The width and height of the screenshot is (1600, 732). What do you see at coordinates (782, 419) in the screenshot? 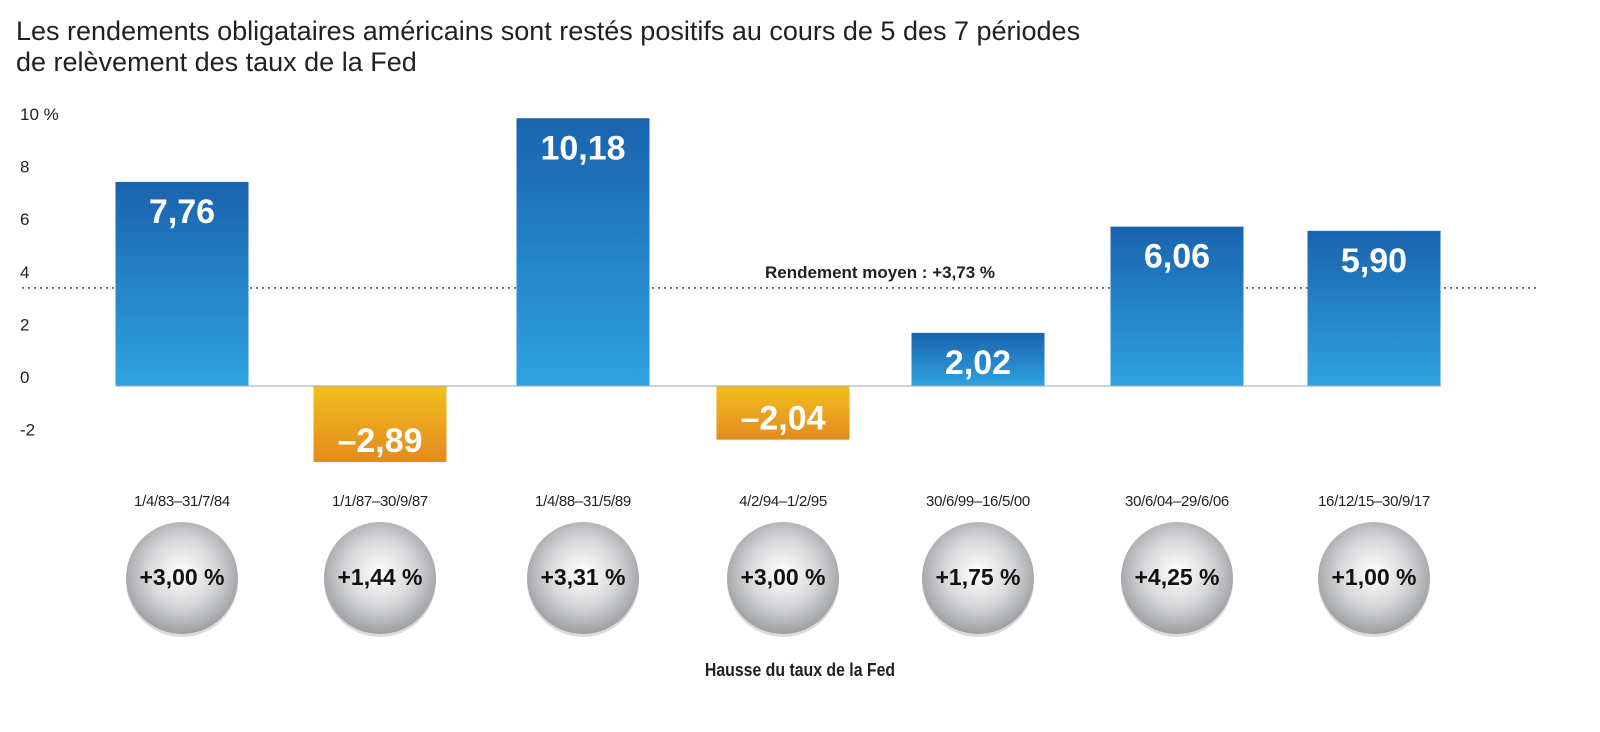
I see `bar-value-label: –2,04` at bounding box center [782, 419].